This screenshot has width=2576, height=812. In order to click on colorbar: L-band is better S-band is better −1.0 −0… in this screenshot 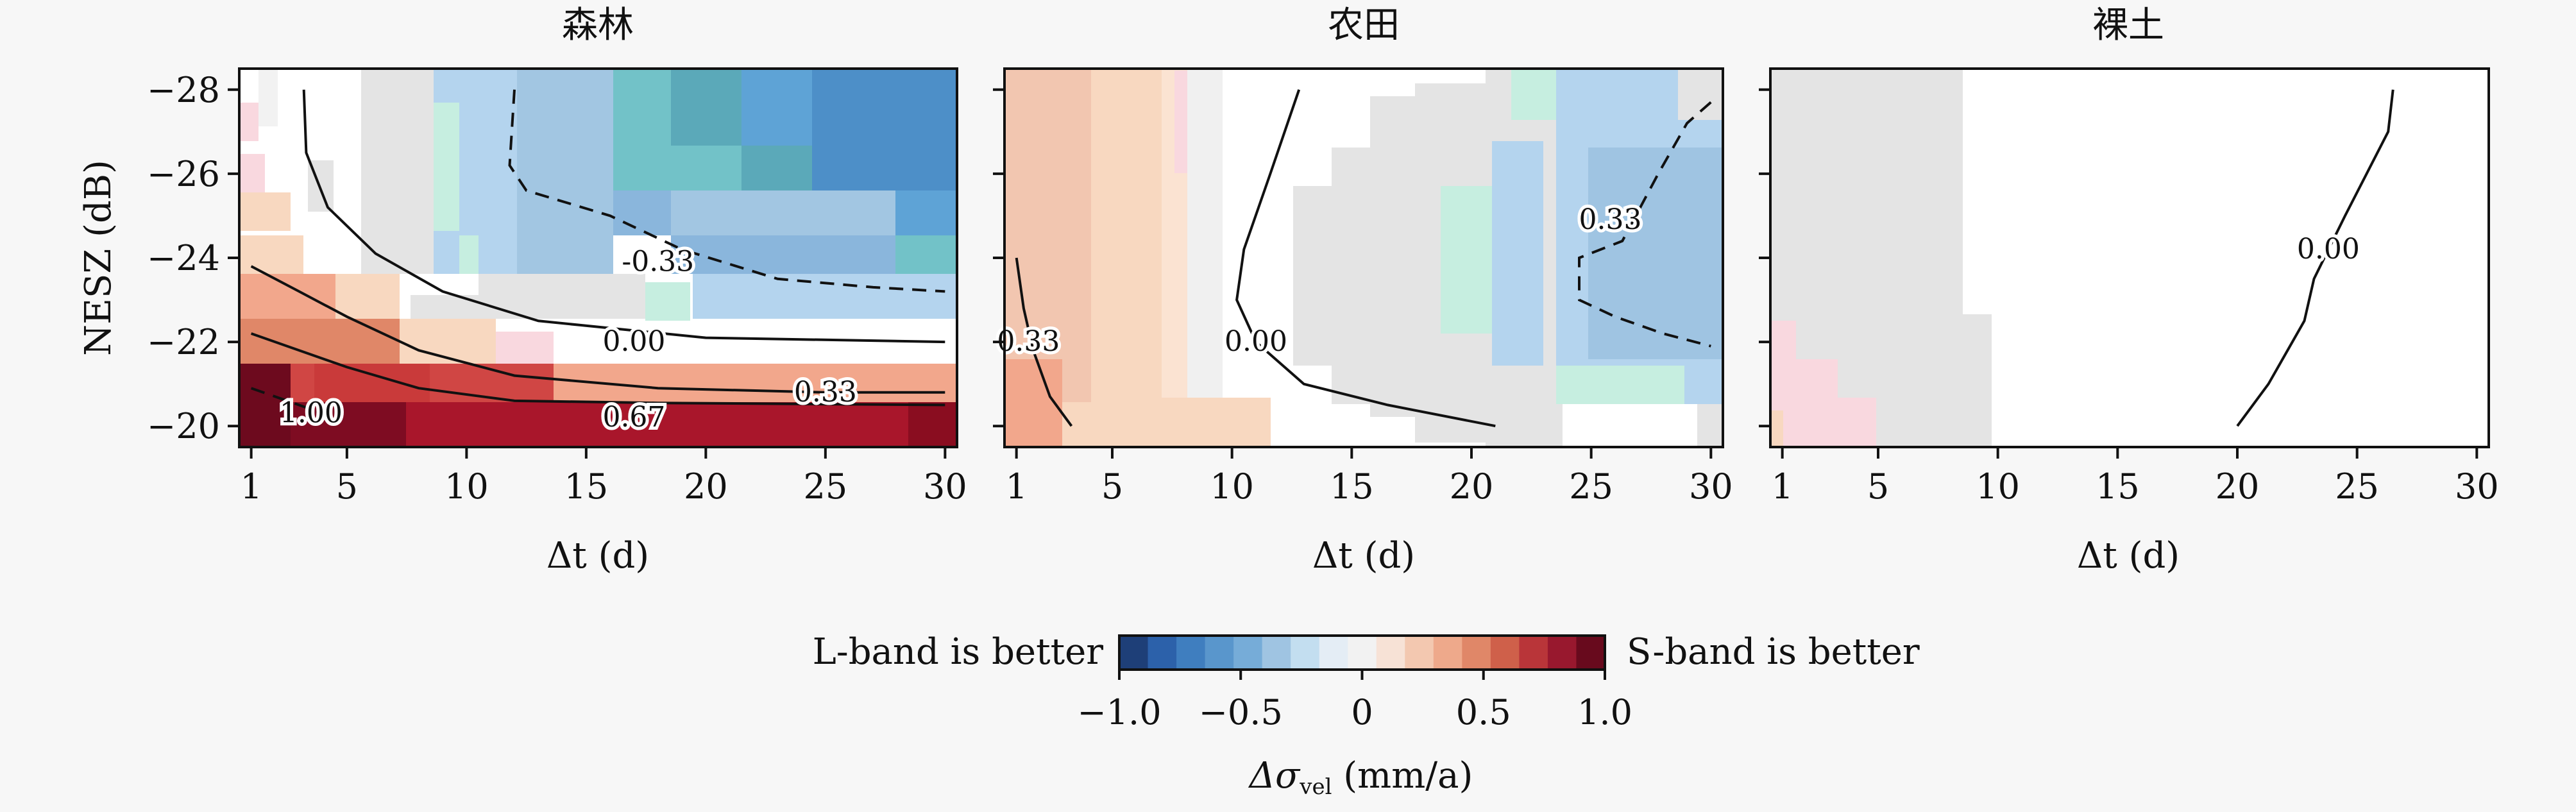, I will do `click(1366, 715)`.